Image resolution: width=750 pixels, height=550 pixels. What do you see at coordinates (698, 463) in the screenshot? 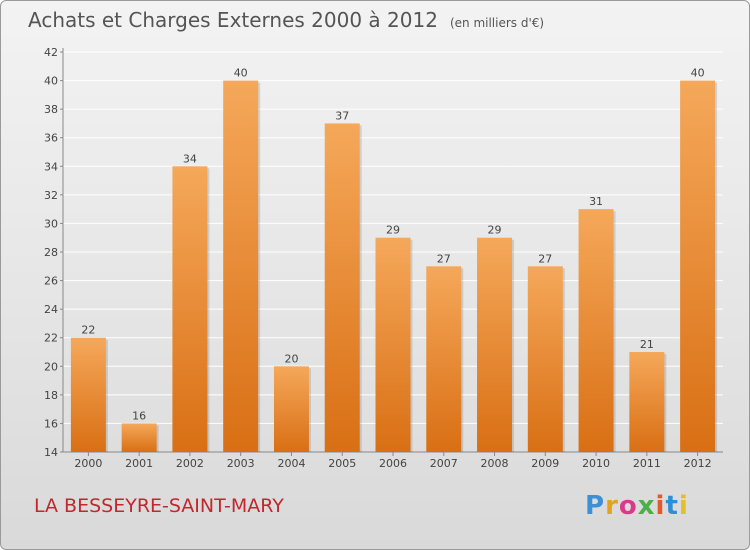
I see `x-tick-label: 2012` at bounding box center [698, 463].